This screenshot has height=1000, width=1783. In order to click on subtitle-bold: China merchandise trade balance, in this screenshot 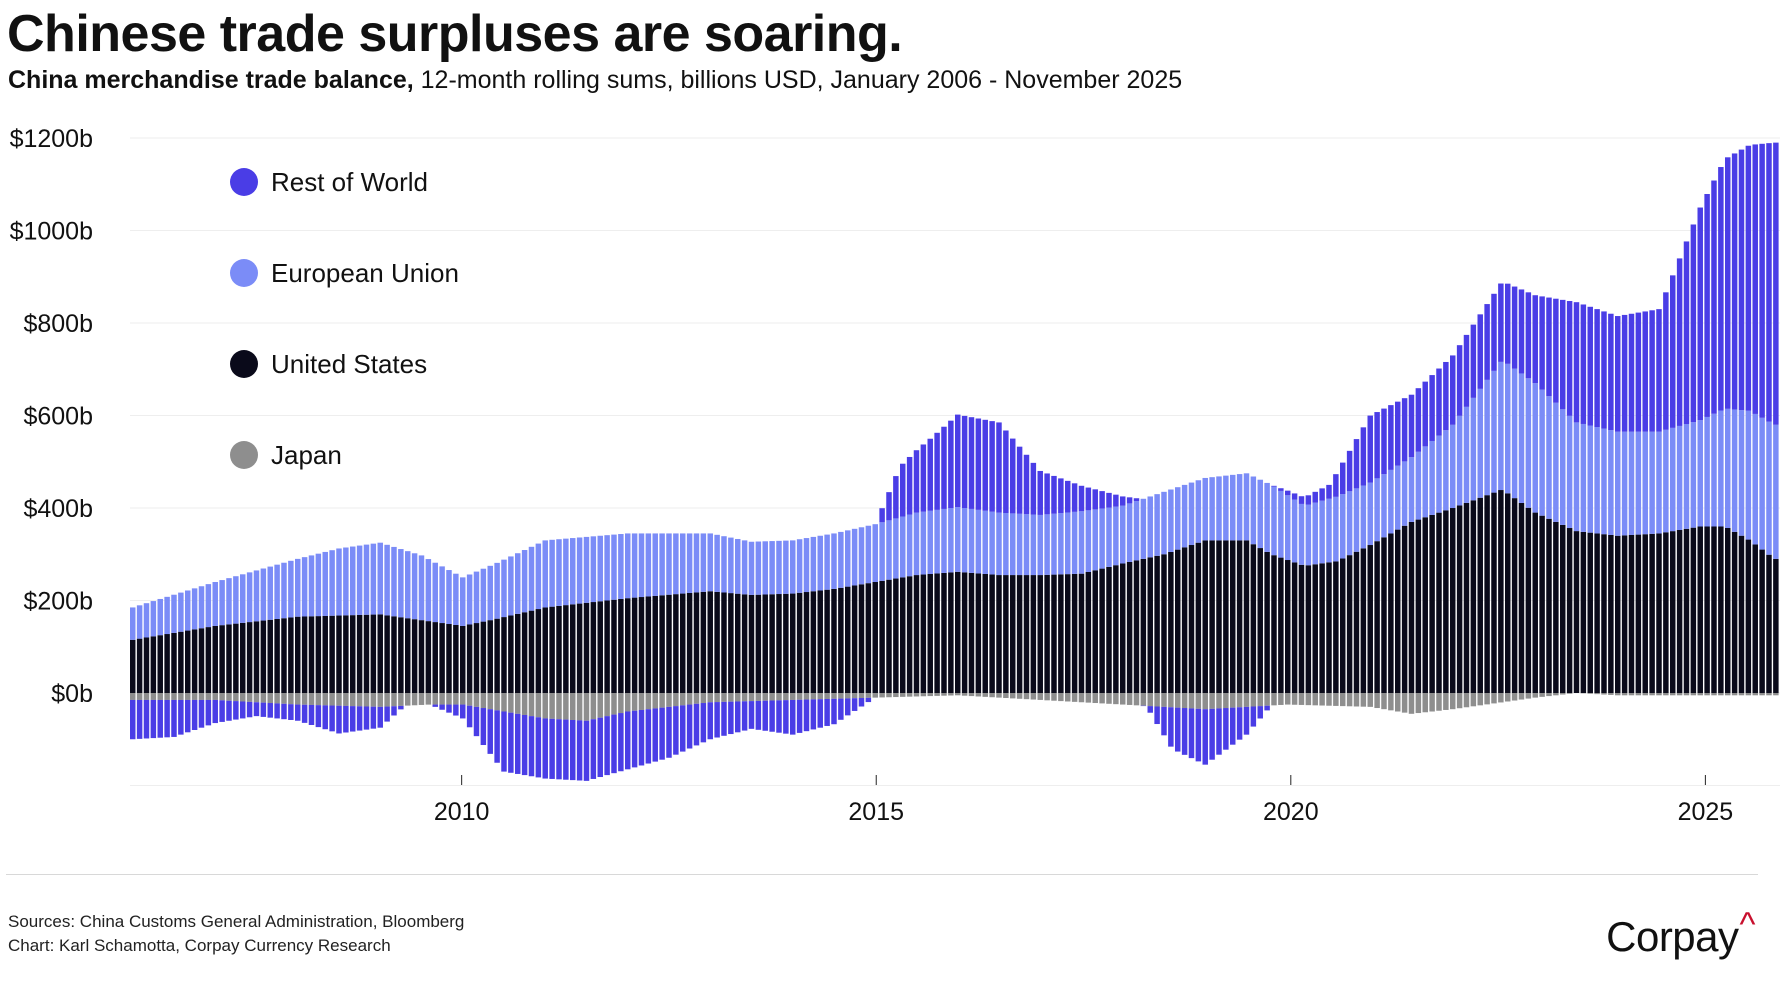, I will do `click(211, 80)`.